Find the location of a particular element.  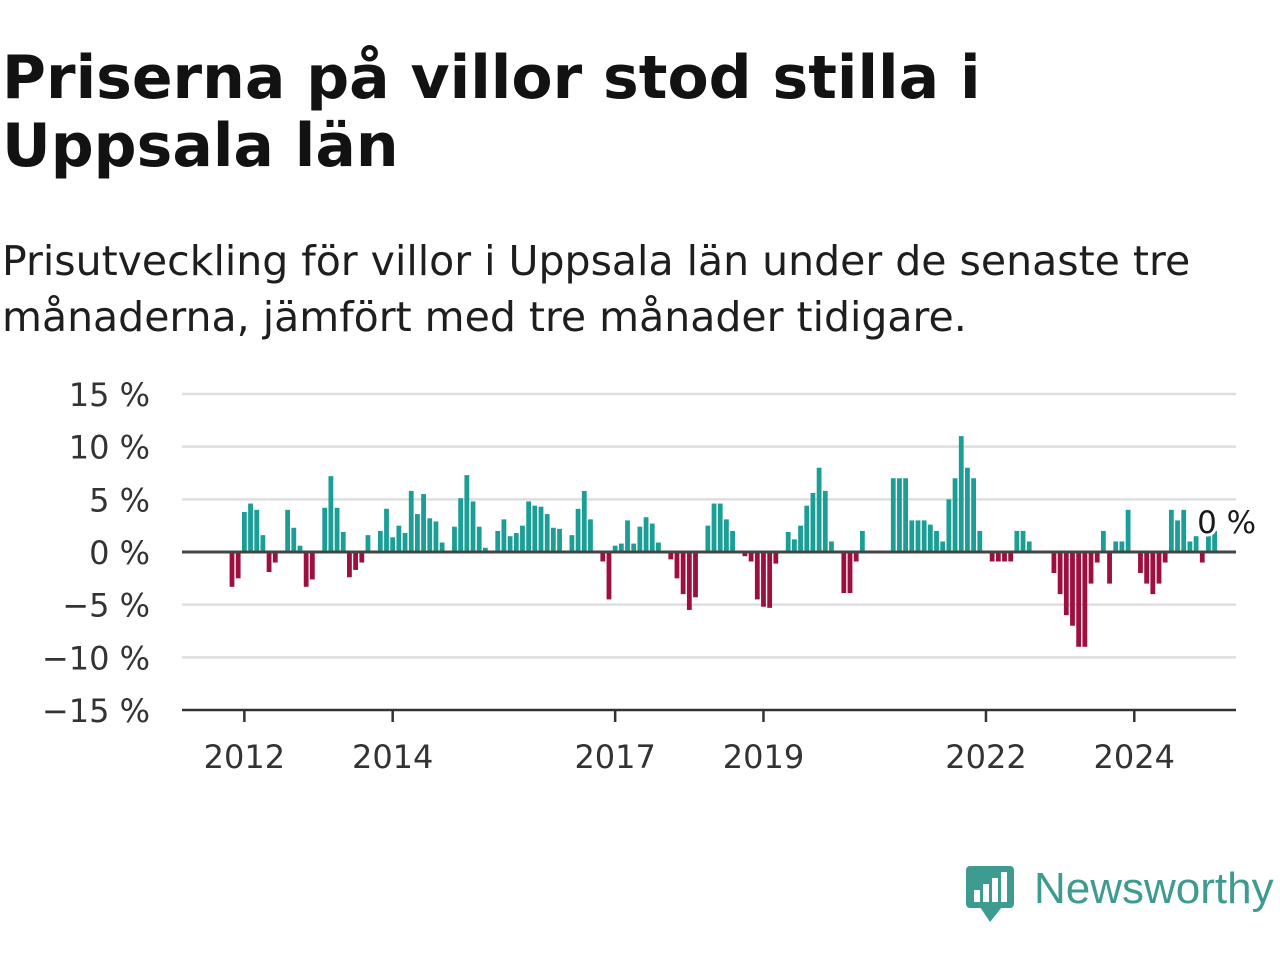

x-axis-labels: 2012 2014 2017 2019 2022 2024 is located at coordinates (689, 757).